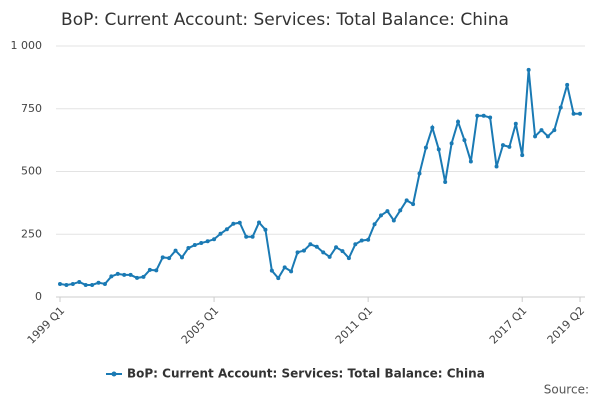  Describe the element at coordinates (31, 233) in the screenshot. I see `y-tick-label: 250` at that location.